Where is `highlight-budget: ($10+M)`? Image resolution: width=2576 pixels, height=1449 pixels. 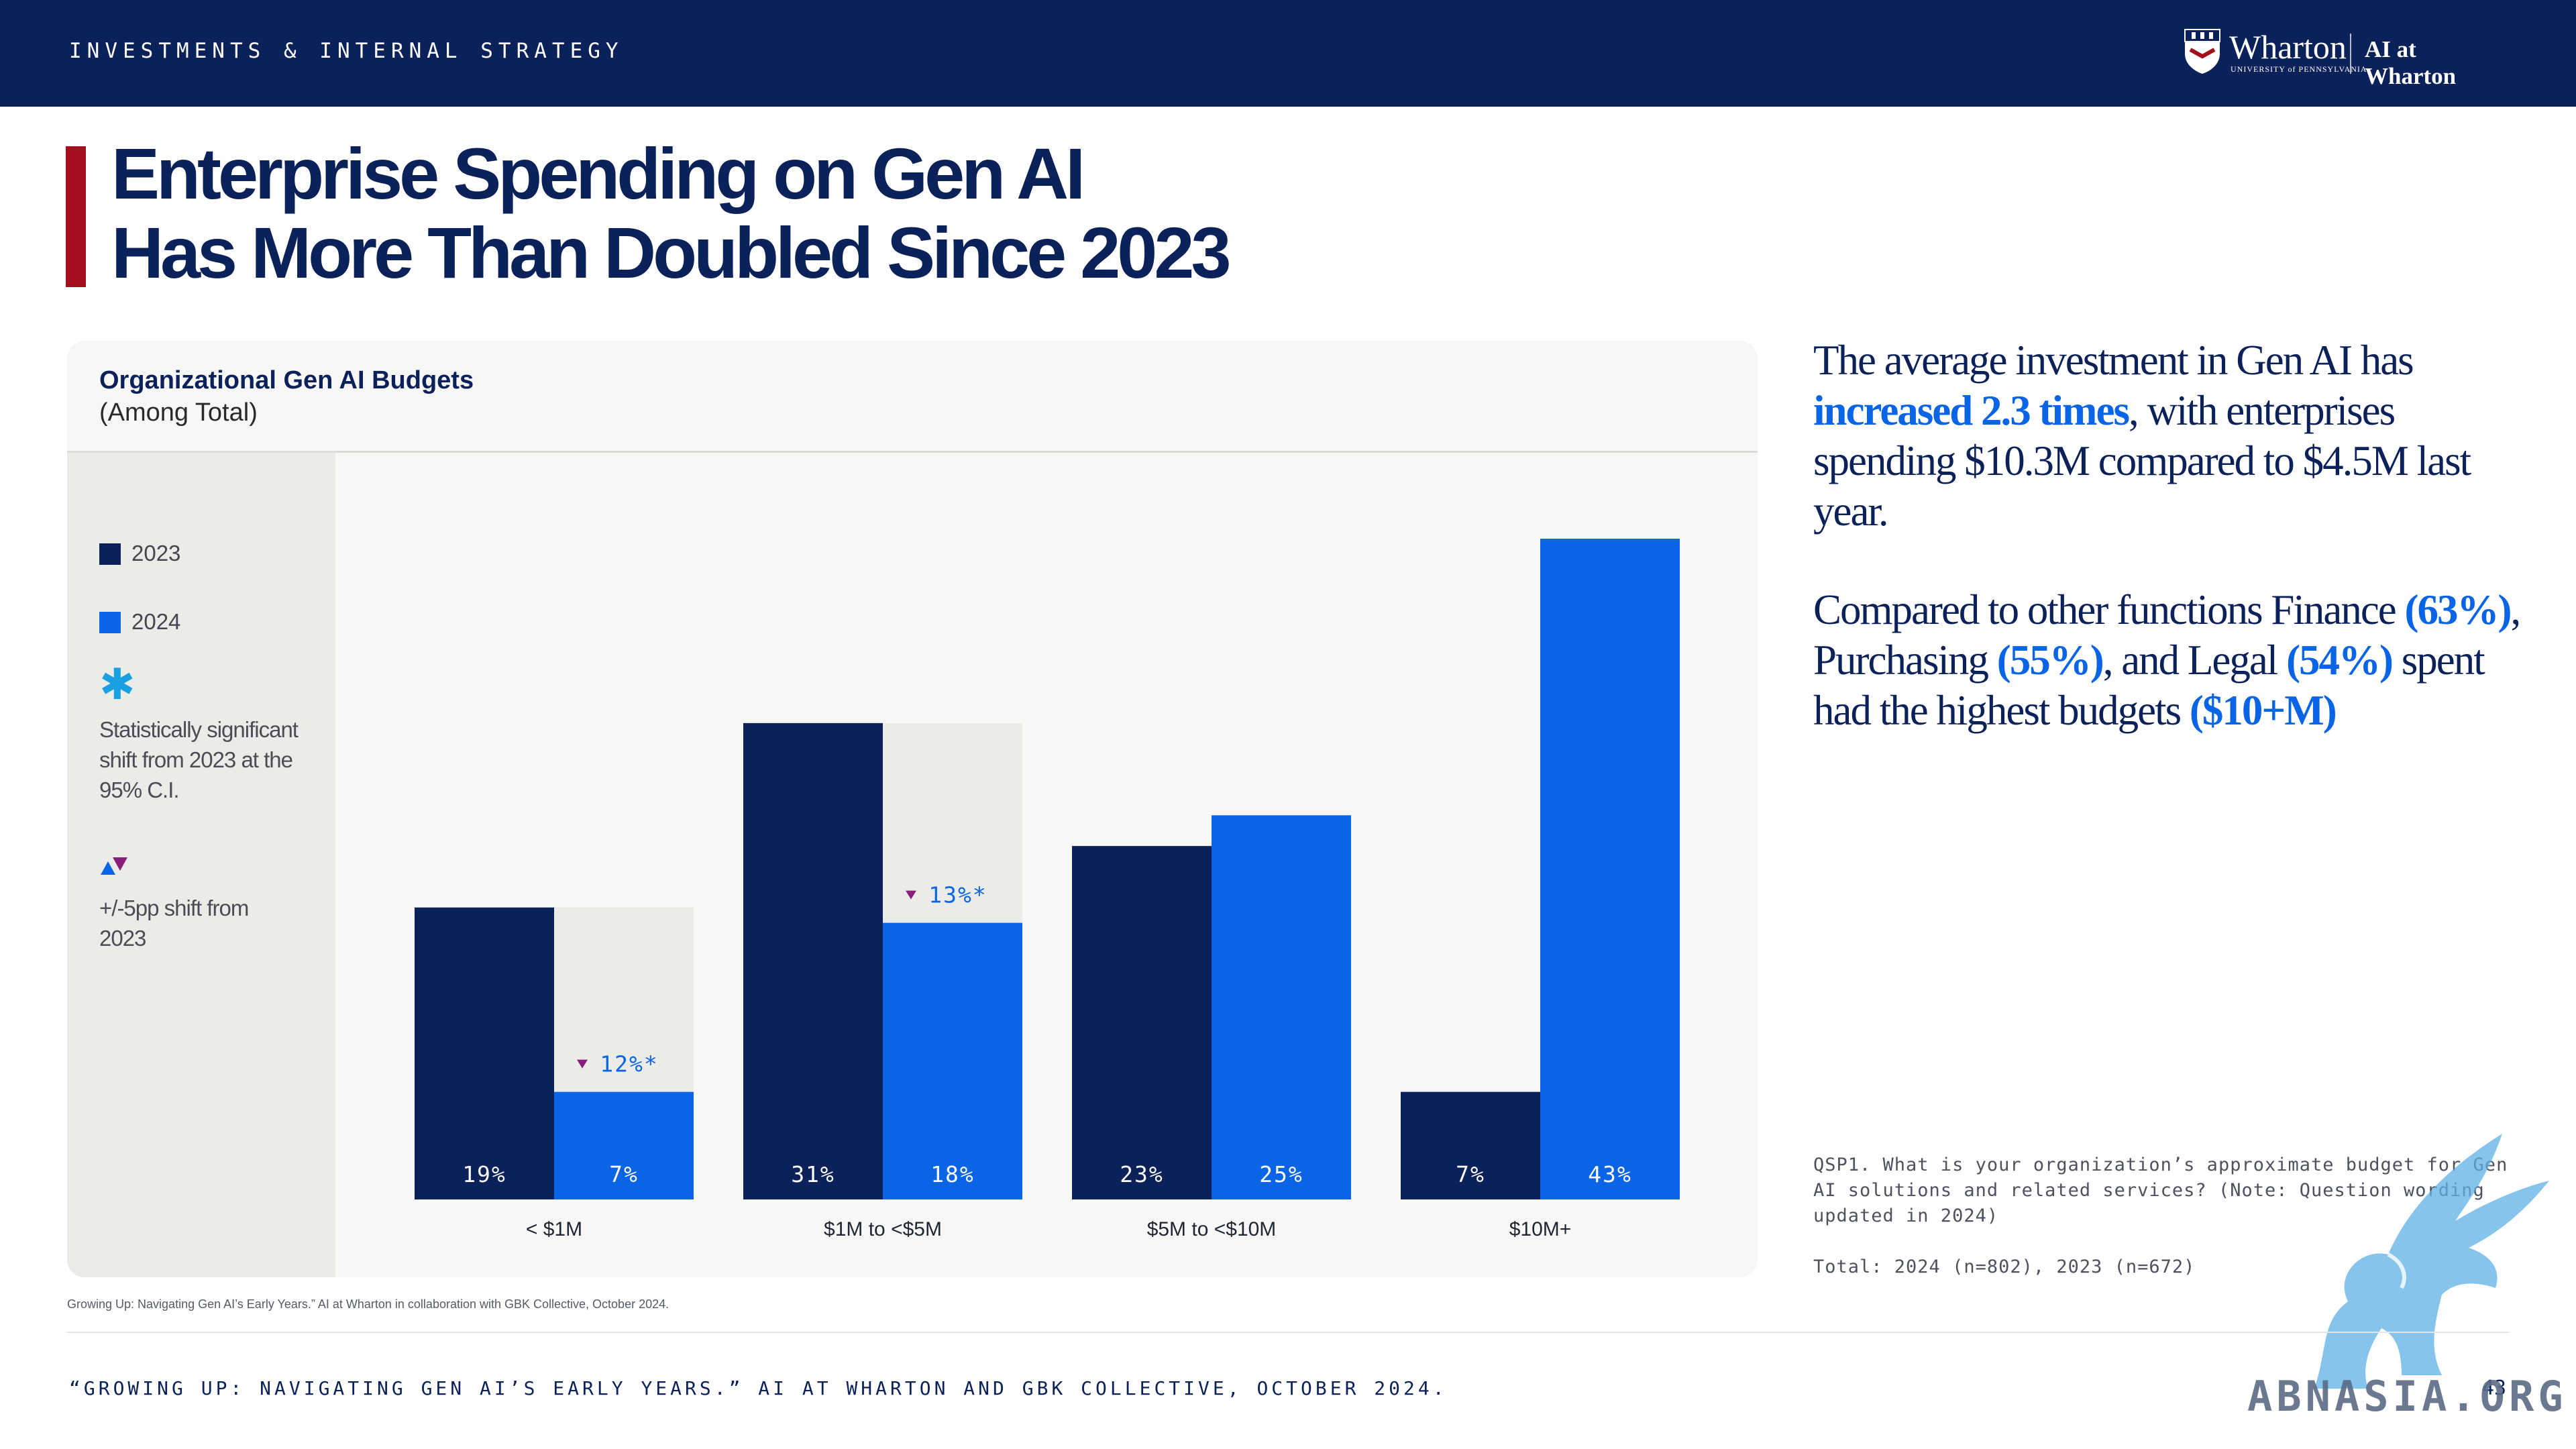
highlight-budget: ($10+M) is located at coordinates (2263, 710).